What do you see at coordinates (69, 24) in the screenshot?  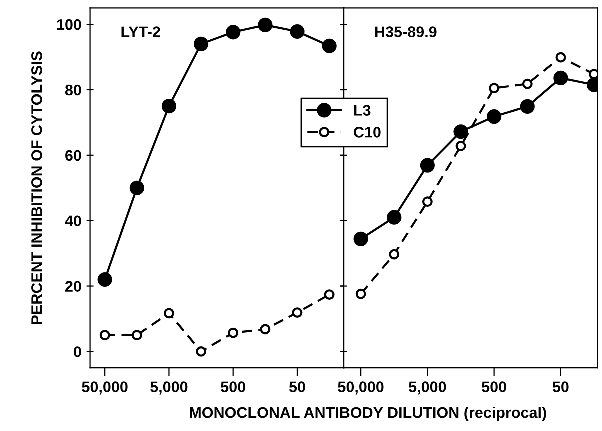 I see `y-tick-label: 100` at bounding box center [69, 24].